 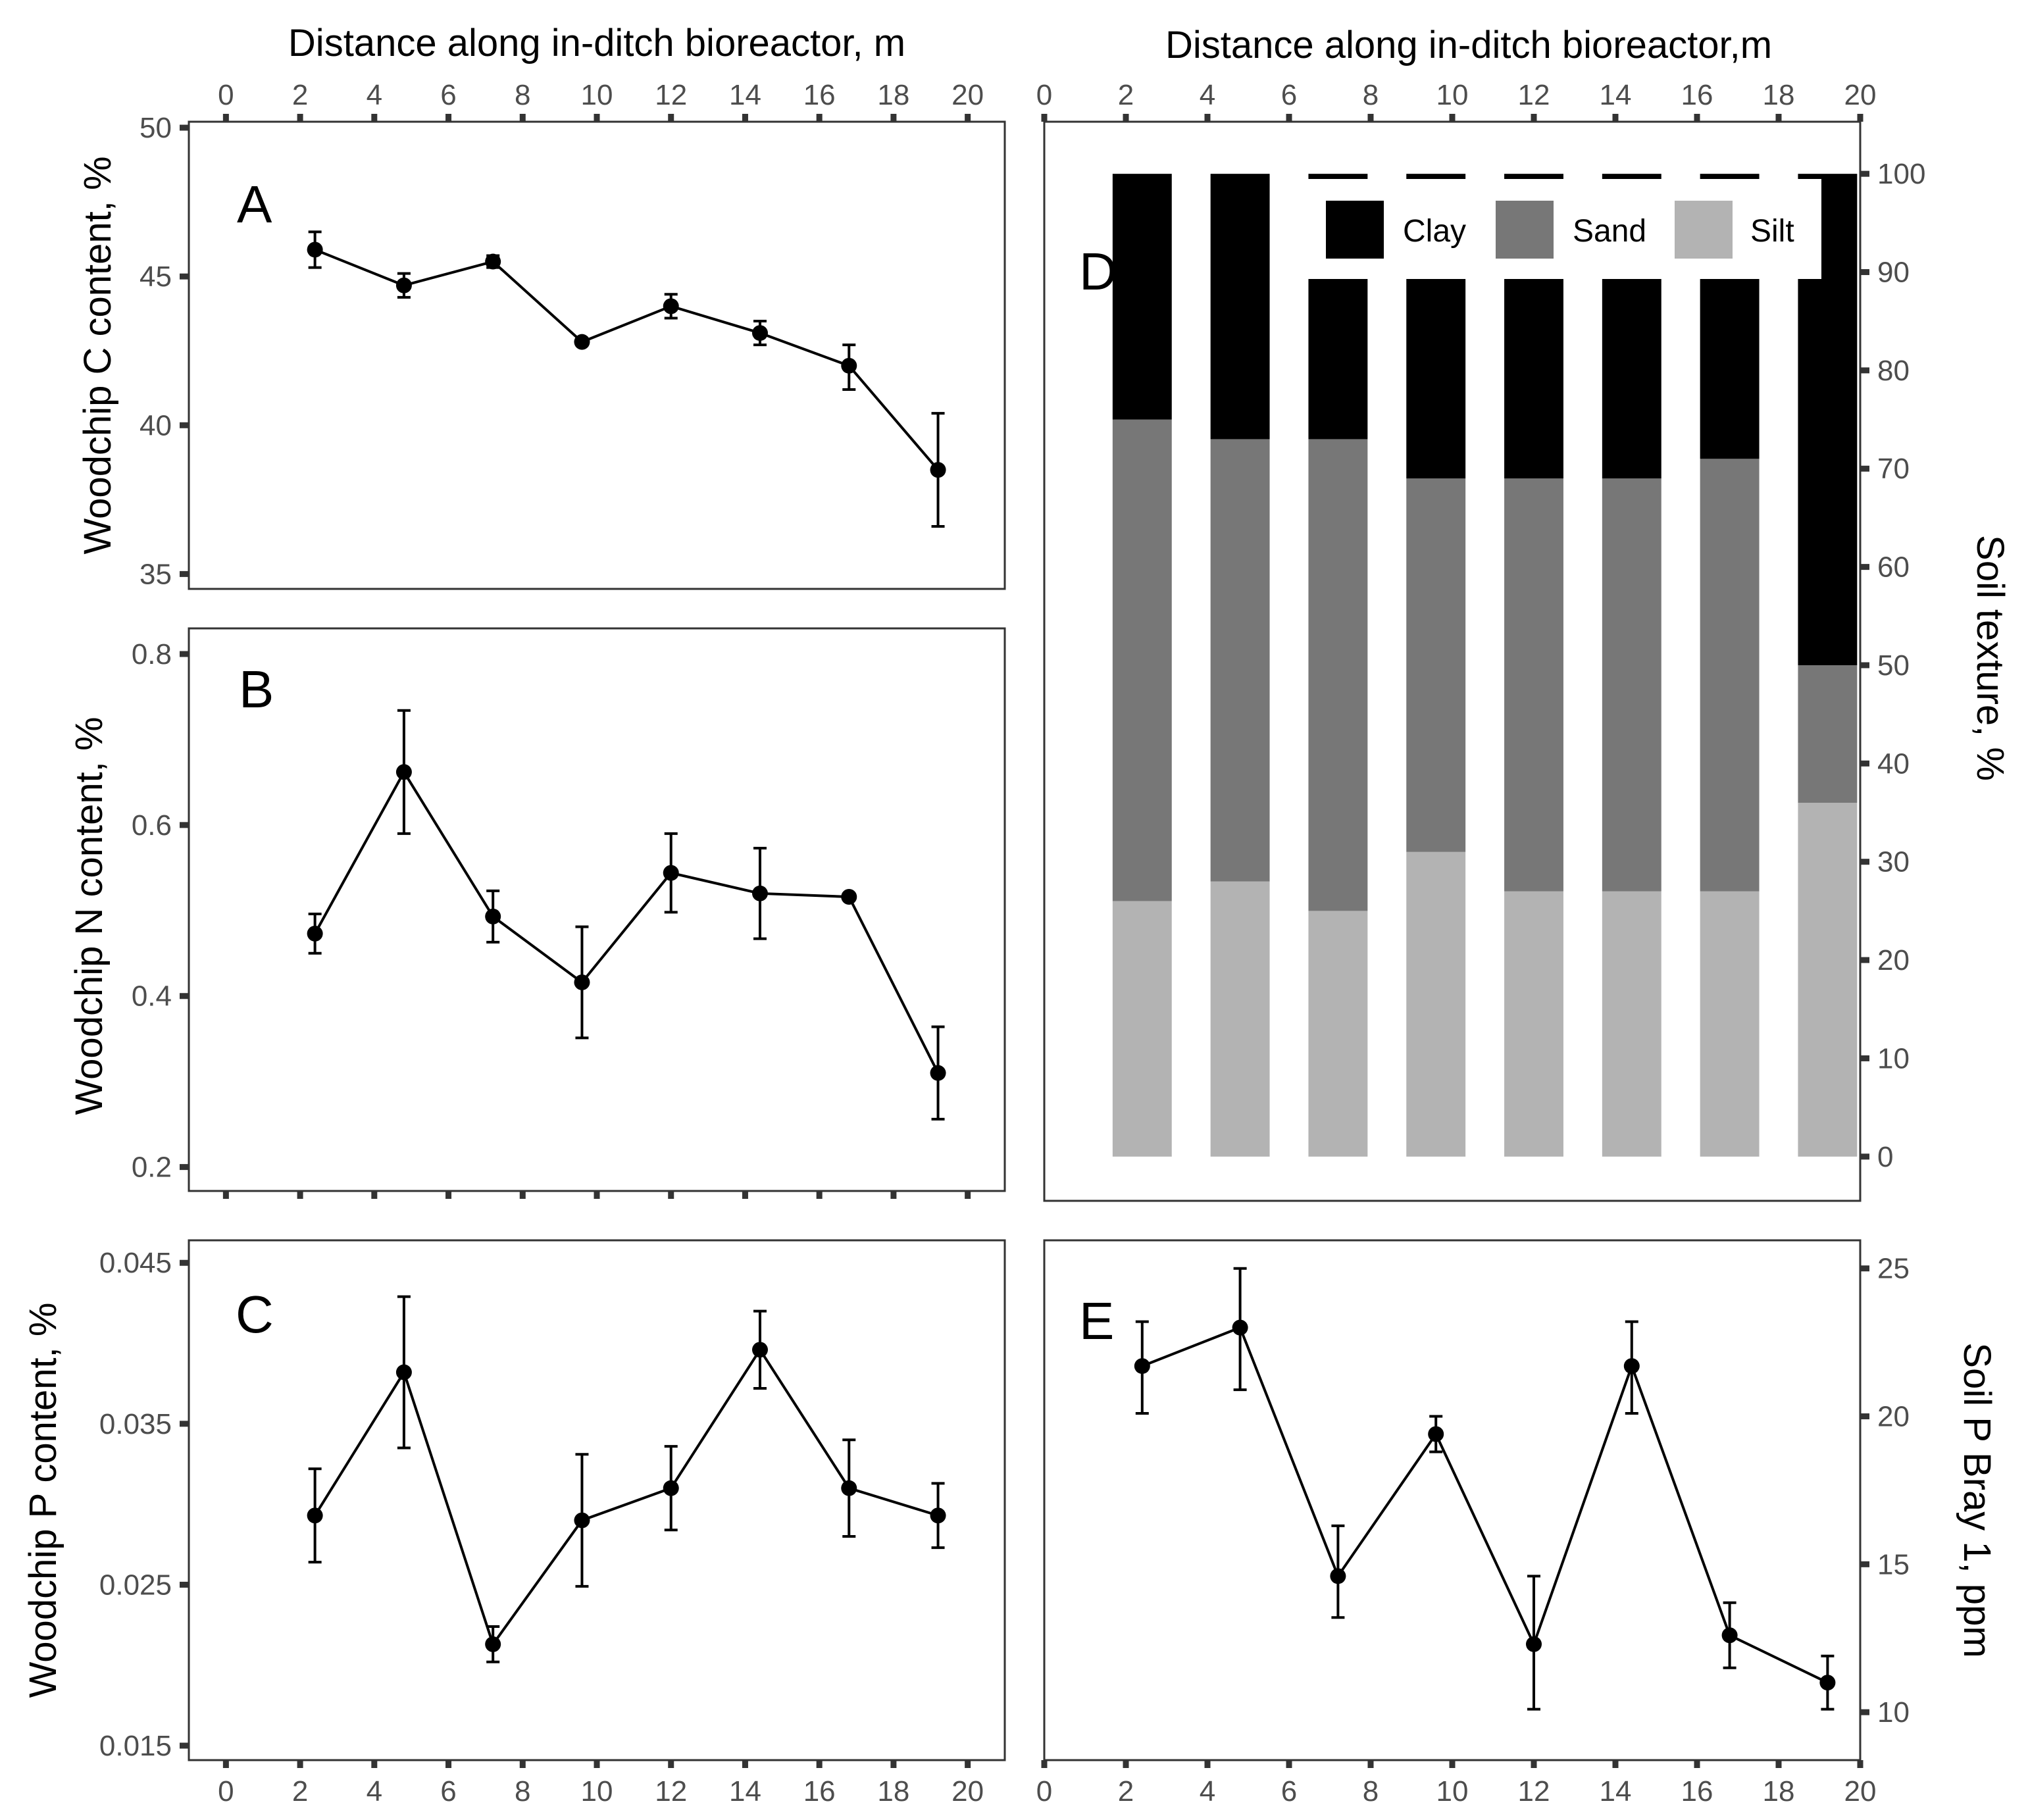 What do you see at coordinates (448, 95) in the screenshot?
I see `panel-a-x-tick-label: 6` at bounding box center [448, 95].